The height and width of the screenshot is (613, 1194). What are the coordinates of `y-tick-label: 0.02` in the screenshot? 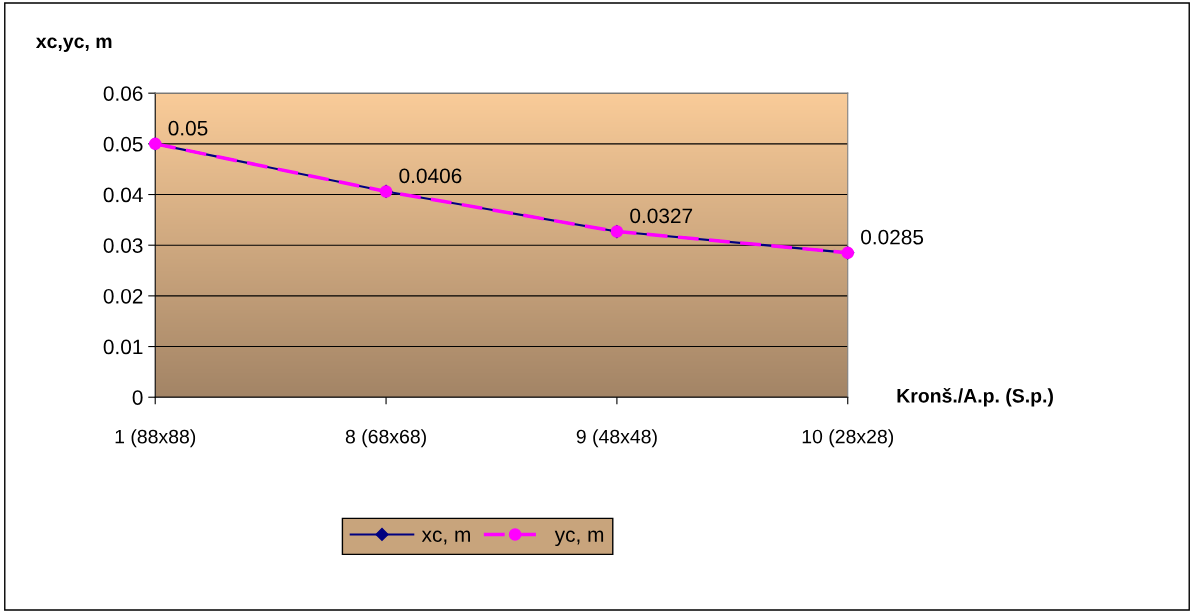 It's located at (123, 296).